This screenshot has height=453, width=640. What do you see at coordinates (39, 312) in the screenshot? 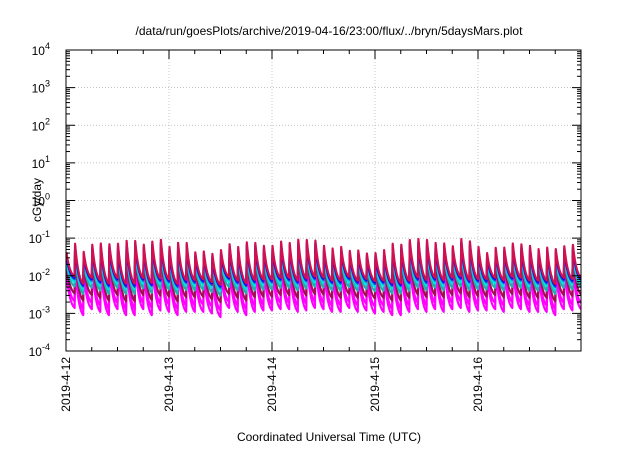
I see `y-tick-label: 10⁻³` at bounding box center [39, 312].